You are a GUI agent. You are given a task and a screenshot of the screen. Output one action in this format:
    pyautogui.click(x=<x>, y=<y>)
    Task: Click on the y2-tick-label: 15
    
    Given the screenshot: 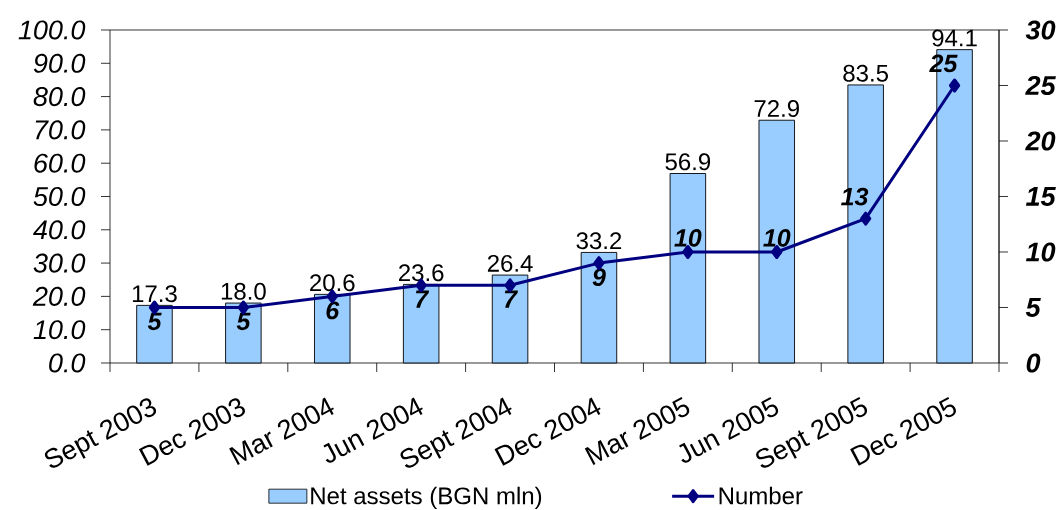 What is the action you would take?
    pyautogui.click(x=1040, y=196)
    